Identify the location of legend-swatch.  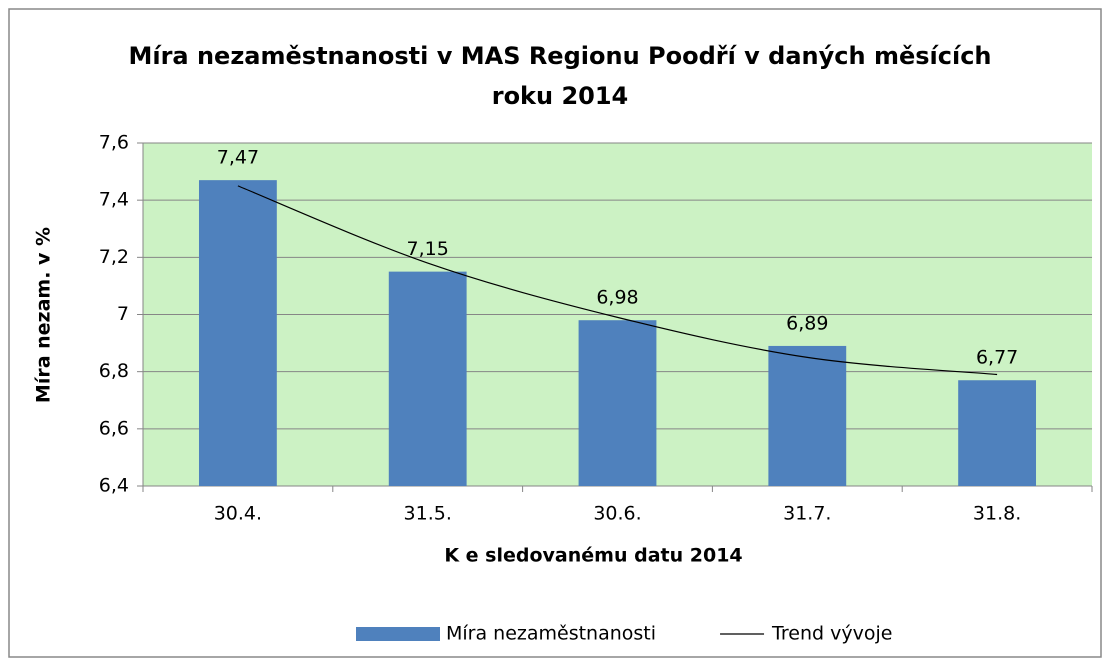
(398, 634).